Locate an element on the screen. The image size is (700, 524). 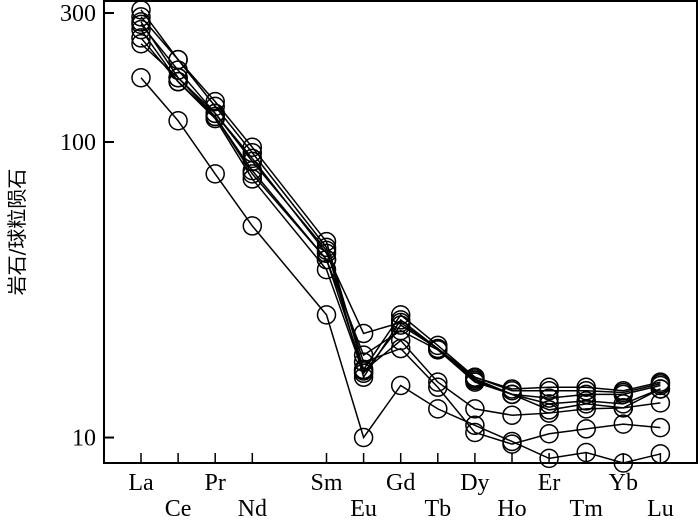
y-tick-label: 300 is located at coordinates (78, 14).